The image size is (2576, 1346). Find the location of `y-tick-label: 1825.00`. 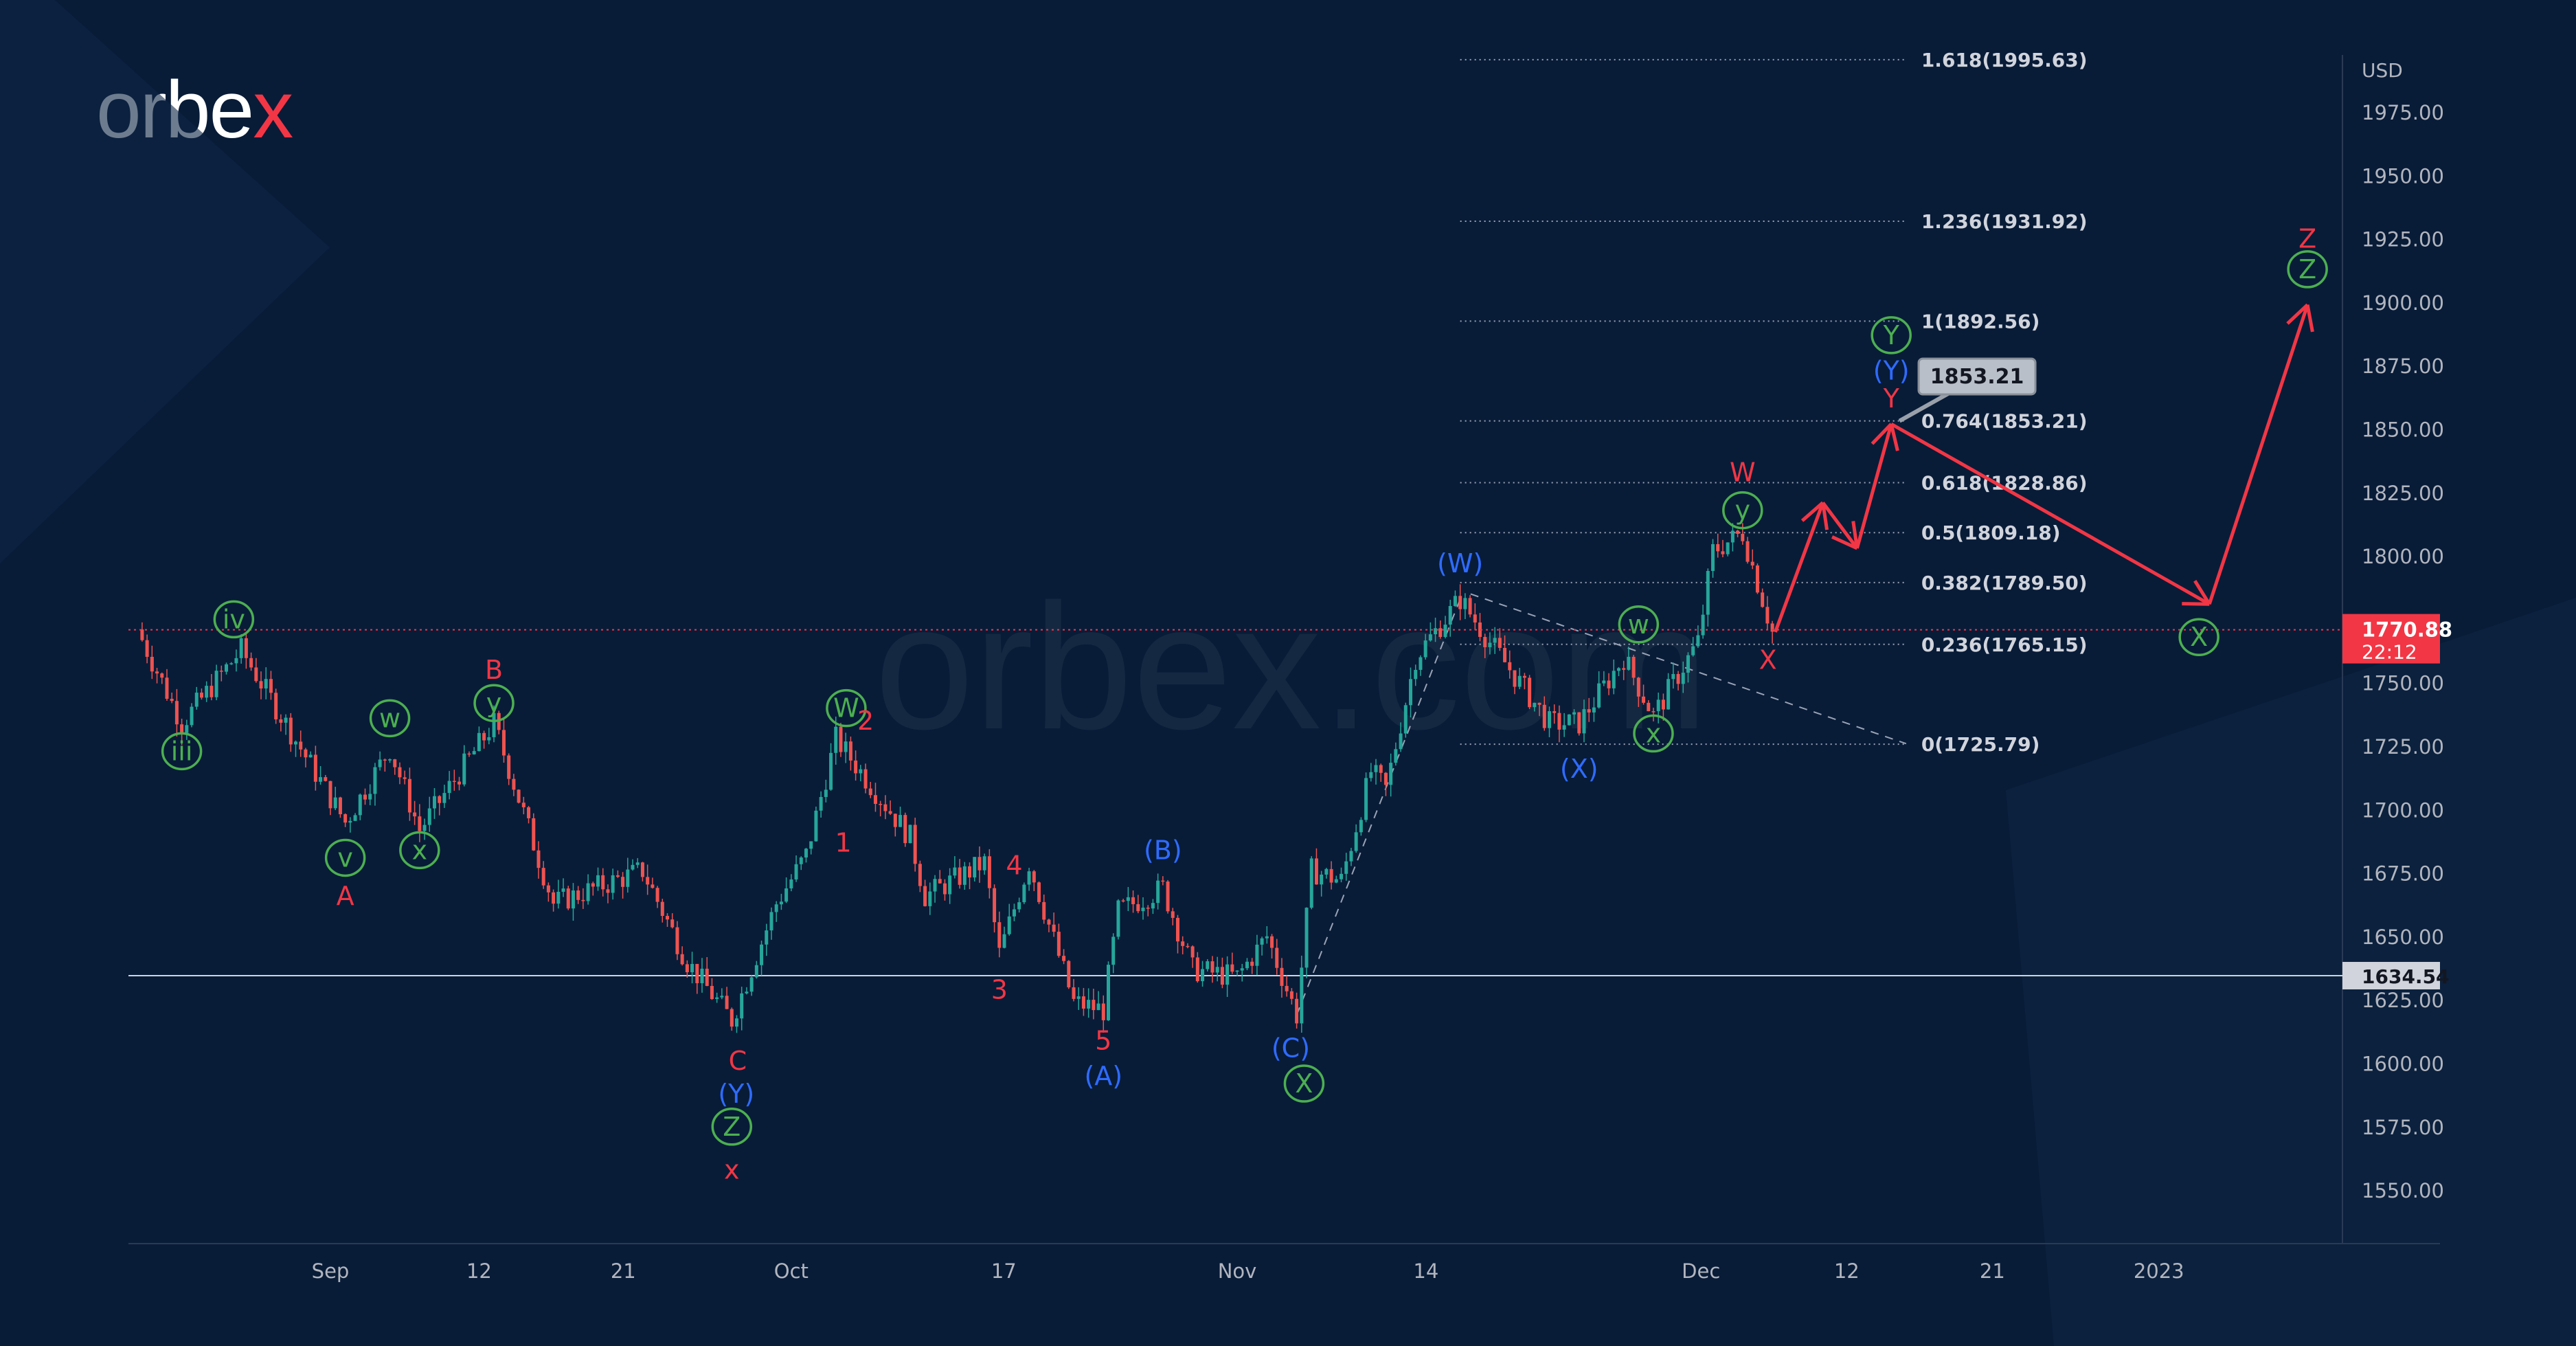

y-tick-label: 1825.00 is located at coordinates (2403, 493).